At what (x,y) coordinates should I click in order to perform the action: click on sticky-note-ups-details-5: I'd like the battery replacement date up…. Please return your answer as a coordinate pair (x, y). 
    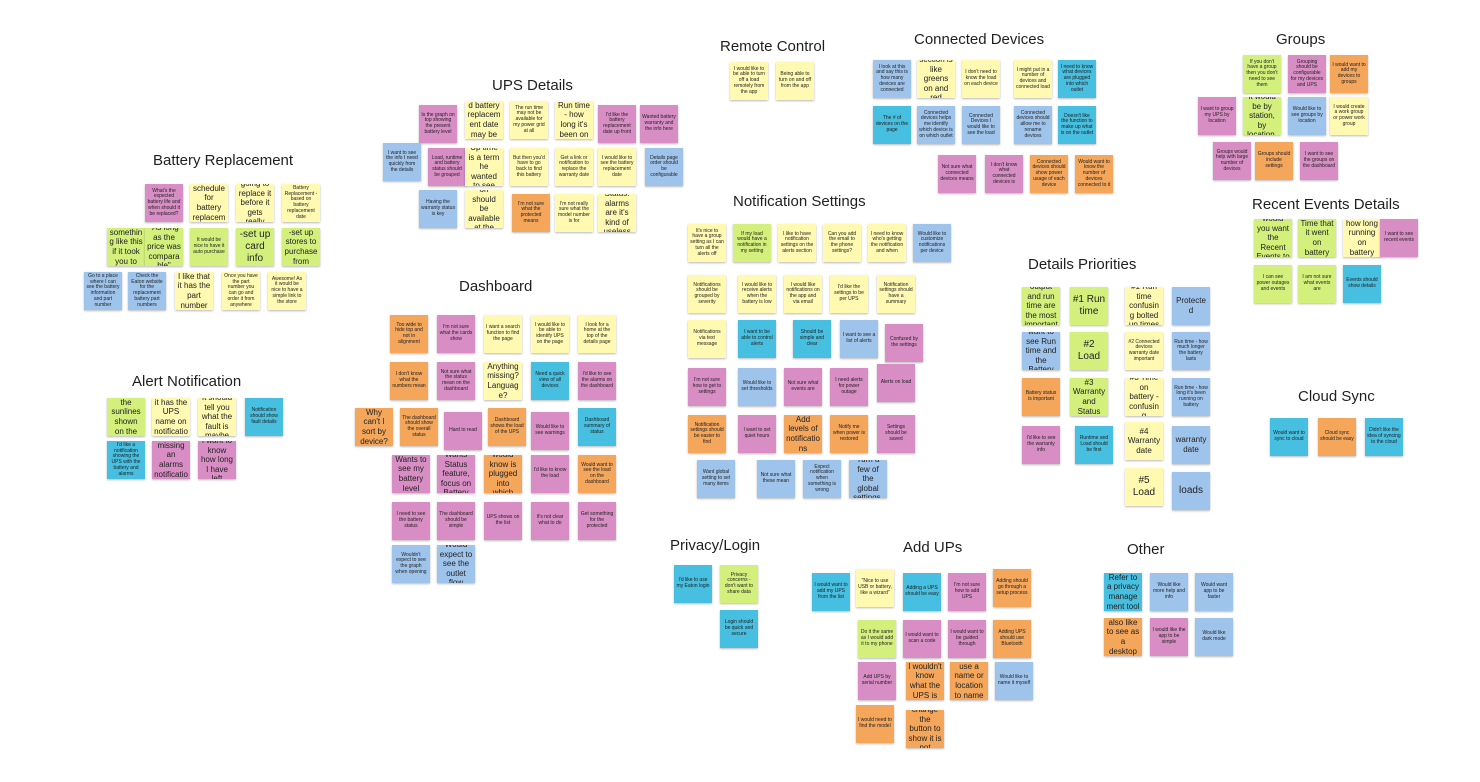
    Looking at the image, I should click on (617, 124).